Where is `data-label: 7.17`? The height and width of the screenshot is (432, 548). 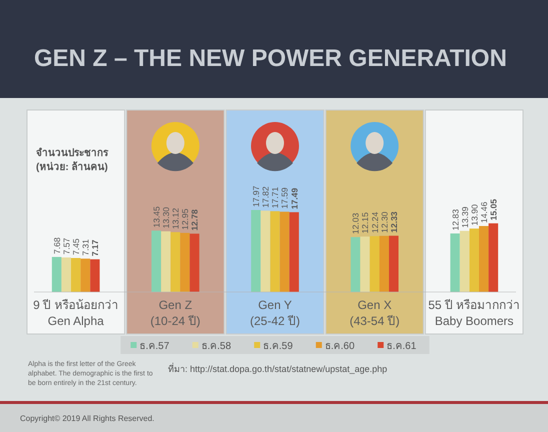
data-label: 7.17 is located at coordinates (95, 247).